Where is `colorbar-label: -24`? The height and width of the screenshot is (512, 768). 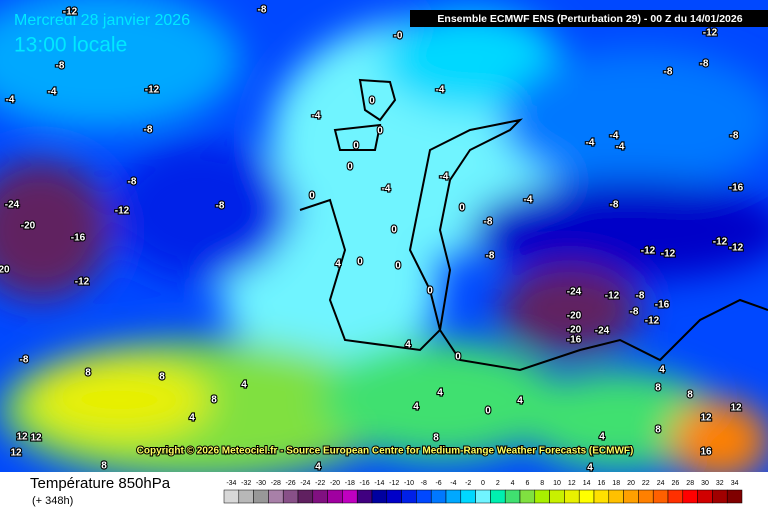 colorbar-label: -24 is located at coordinates (305, 483).